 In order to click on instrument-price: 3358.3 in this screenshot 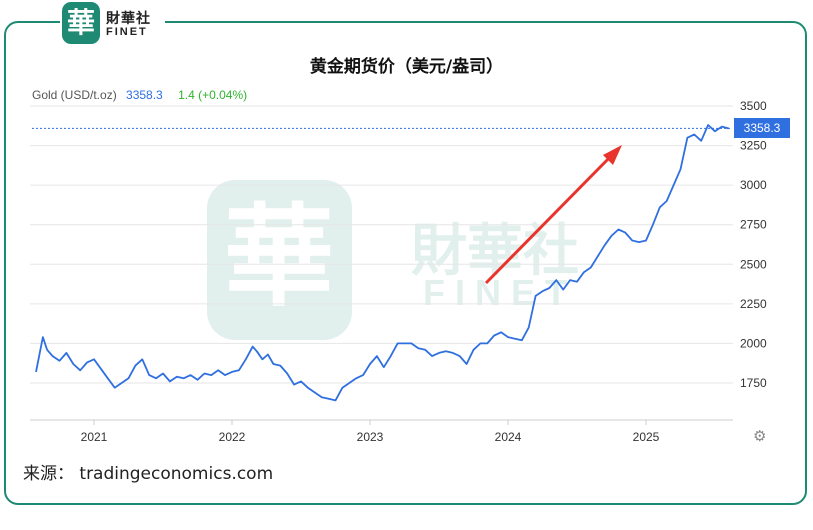, I will do `click(144, 95)`.